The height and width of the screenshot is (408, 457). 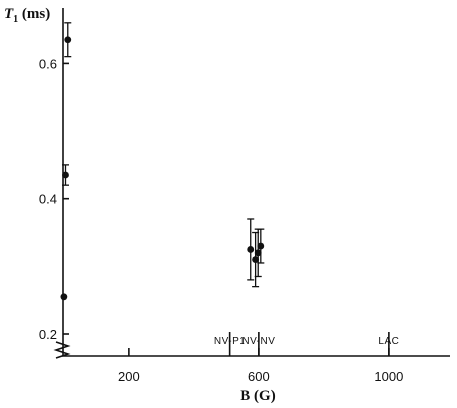 What do you see at coordinates (27, 15) in the screenshot?
I see `y-axis-title: T1 (ms)` at bounding box center [27, 15].